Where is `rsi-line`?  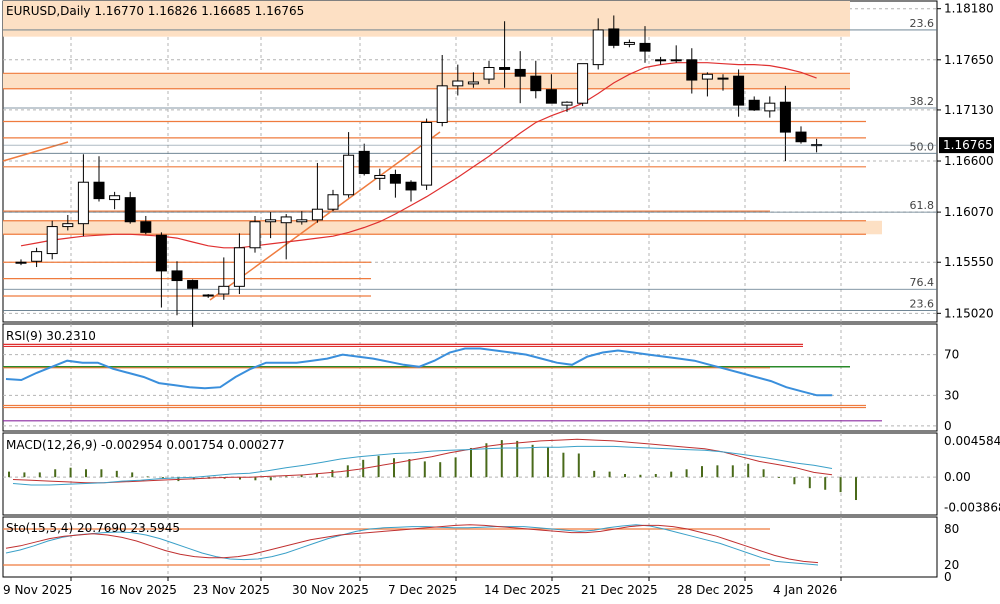 rsi-line is located at coordinates (419, 372).